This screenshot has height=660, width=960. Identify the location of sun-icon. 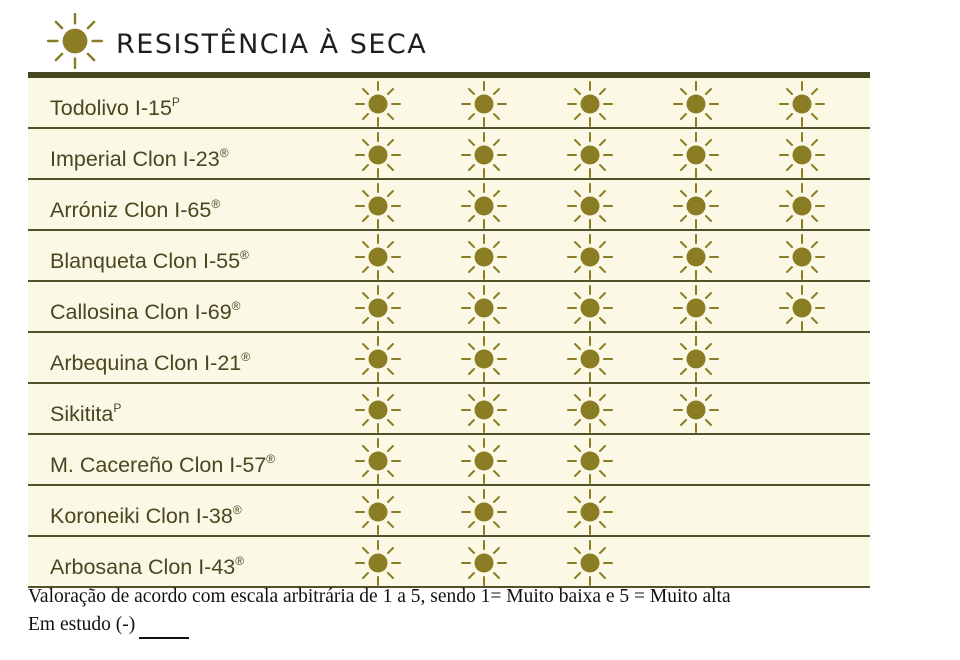
(75, 41).